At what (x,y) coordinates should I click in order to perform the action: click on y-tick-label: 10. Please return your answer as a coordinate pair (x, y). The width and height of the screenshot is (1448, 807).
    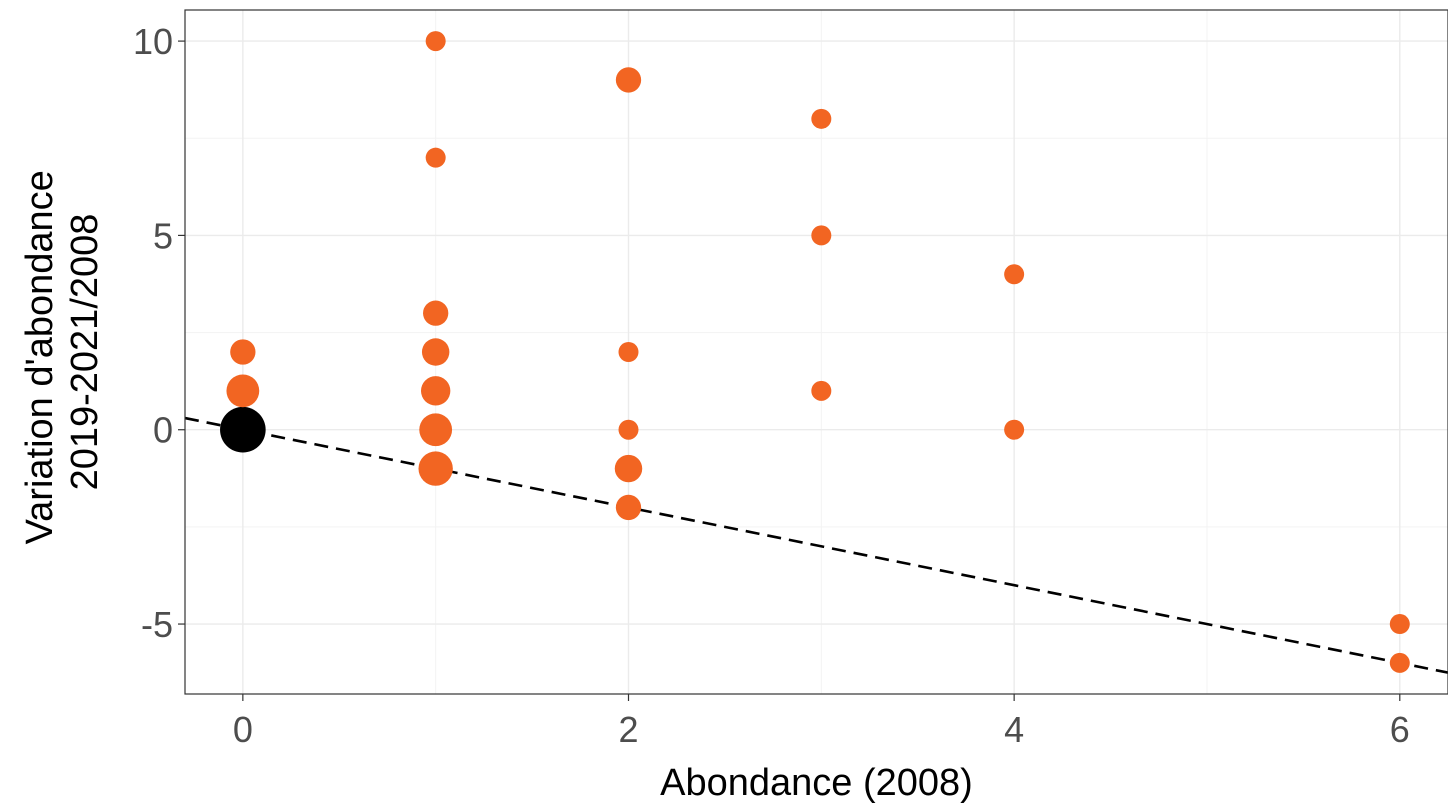
    Looking at the image, I should click on (153, 41).